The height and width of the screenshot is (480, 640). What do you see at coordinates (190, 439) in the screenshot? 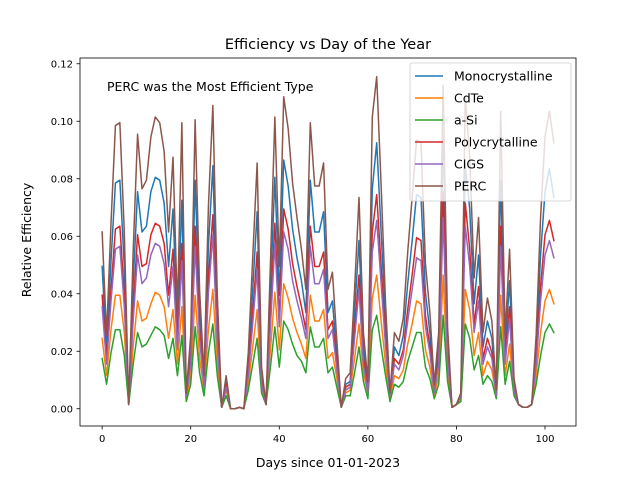
I see `x-tick-label: 20` at bounding box center [190, 439].